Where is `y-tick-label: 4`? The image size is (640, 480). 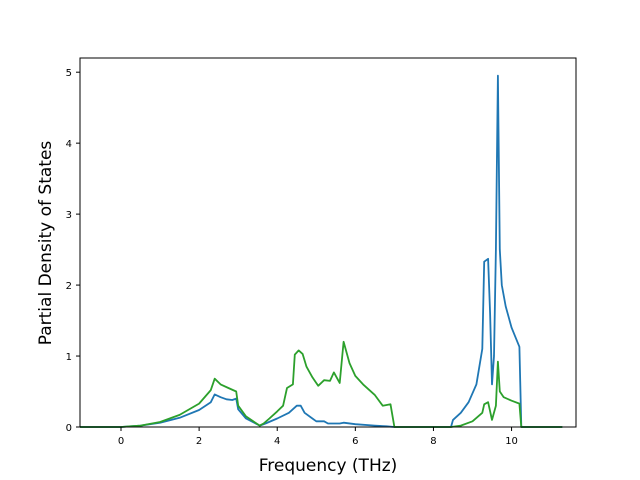 y-tick-label: 4 is located at coordinates (69, 144).